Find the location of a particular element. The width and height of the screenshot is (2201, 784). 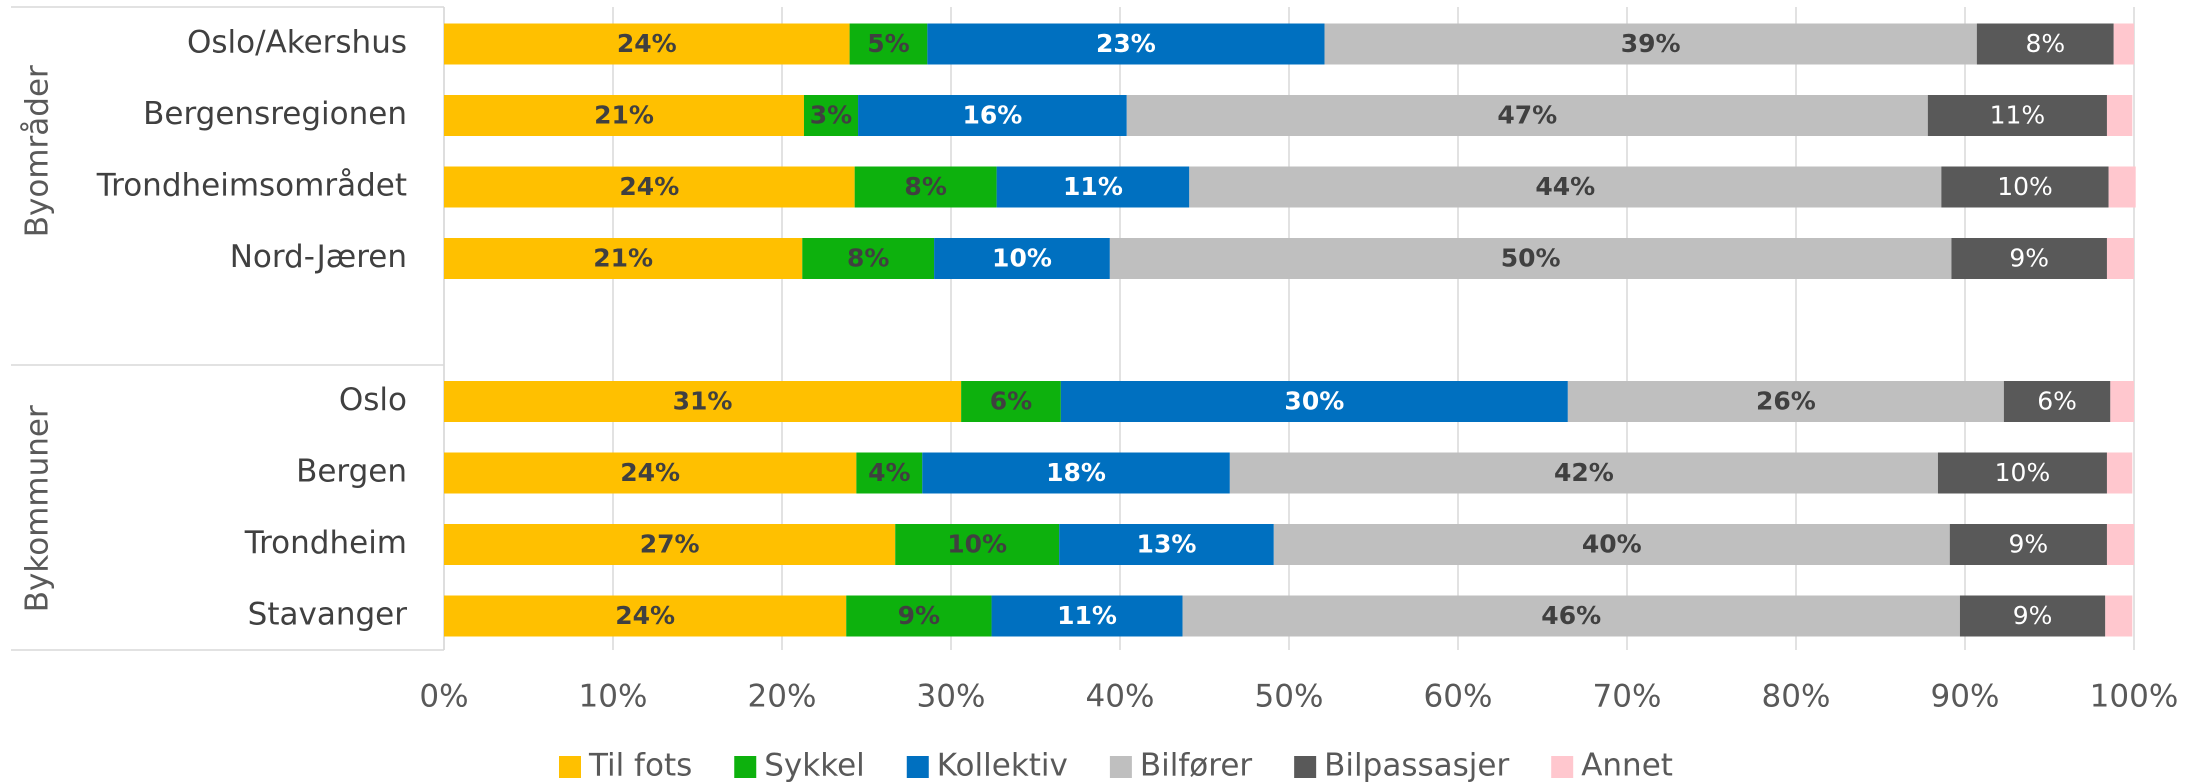

y-tick-label: Trondheimsområdet is located at coordinates (251, 186).